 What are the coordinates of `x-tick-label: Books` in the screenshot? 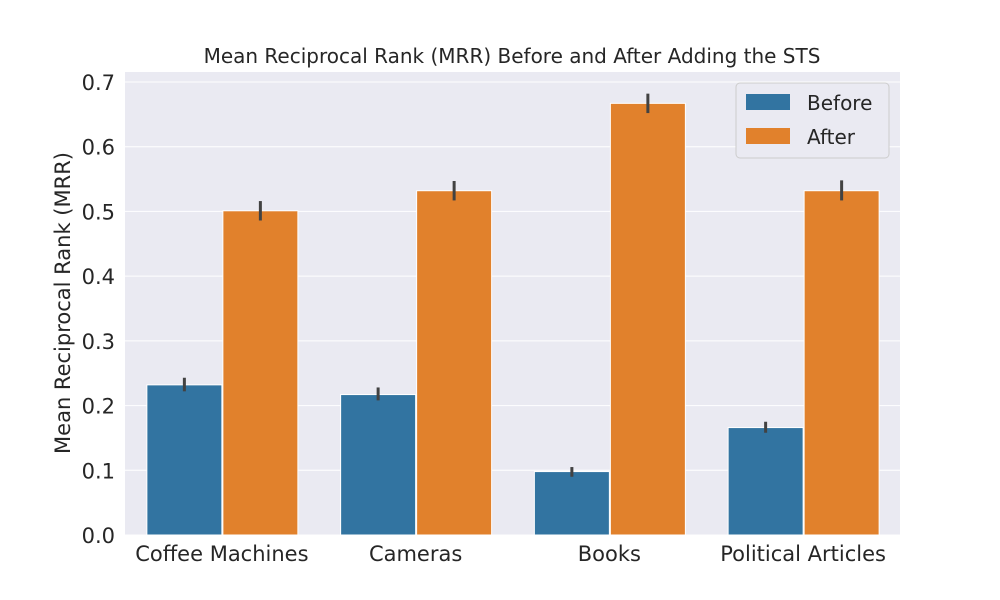 It's located at (609, 554).